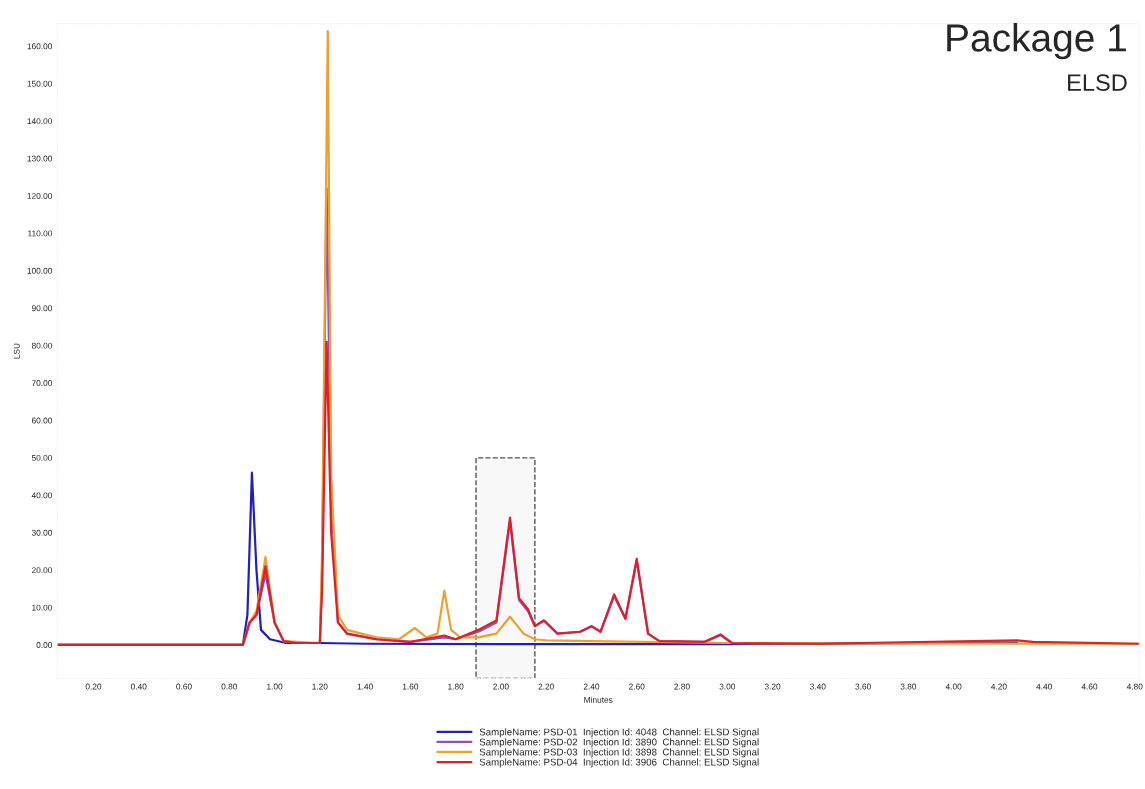  I want to click on x-tick-label: 0.20, so click(93, 686).